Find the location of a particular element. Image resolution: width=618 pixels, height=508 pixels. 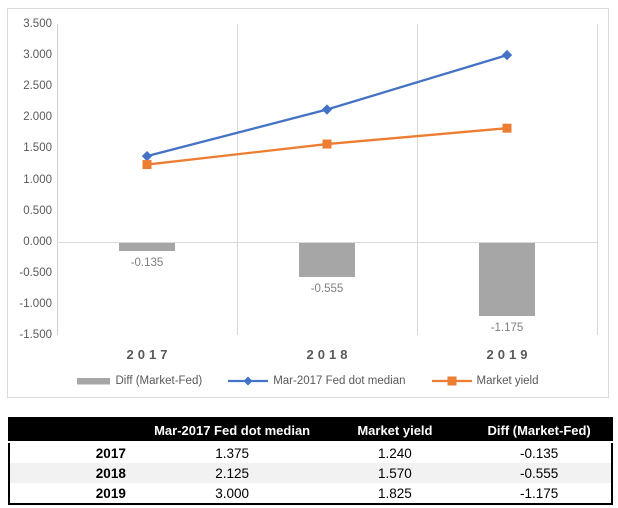

y-axis-tick-label: 1.000 is located at coordinates (37, 179).